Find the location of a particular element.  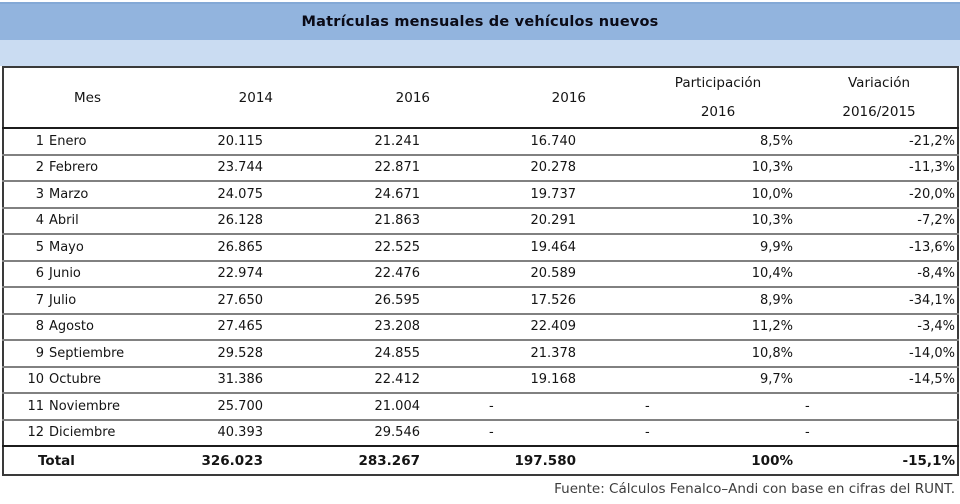

value-2014: 40.393 is located at coordinates (213, 433).